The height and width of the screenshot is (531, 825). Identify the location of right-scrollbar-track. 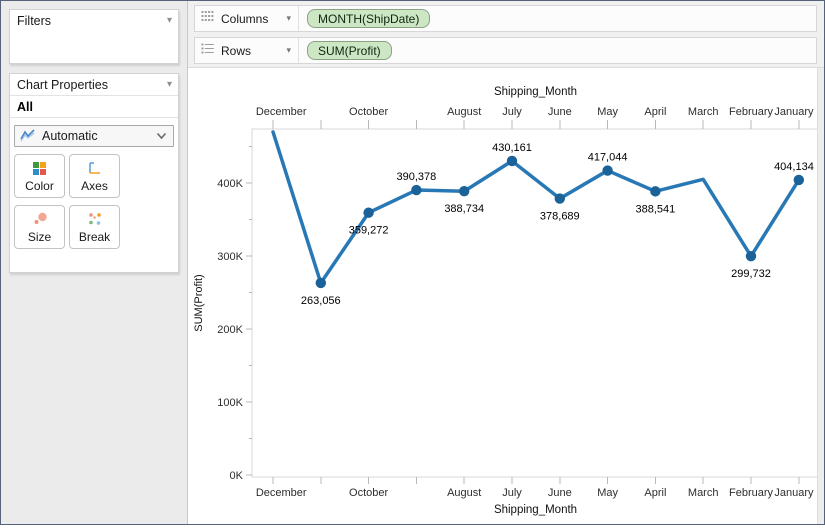
(820, 296).